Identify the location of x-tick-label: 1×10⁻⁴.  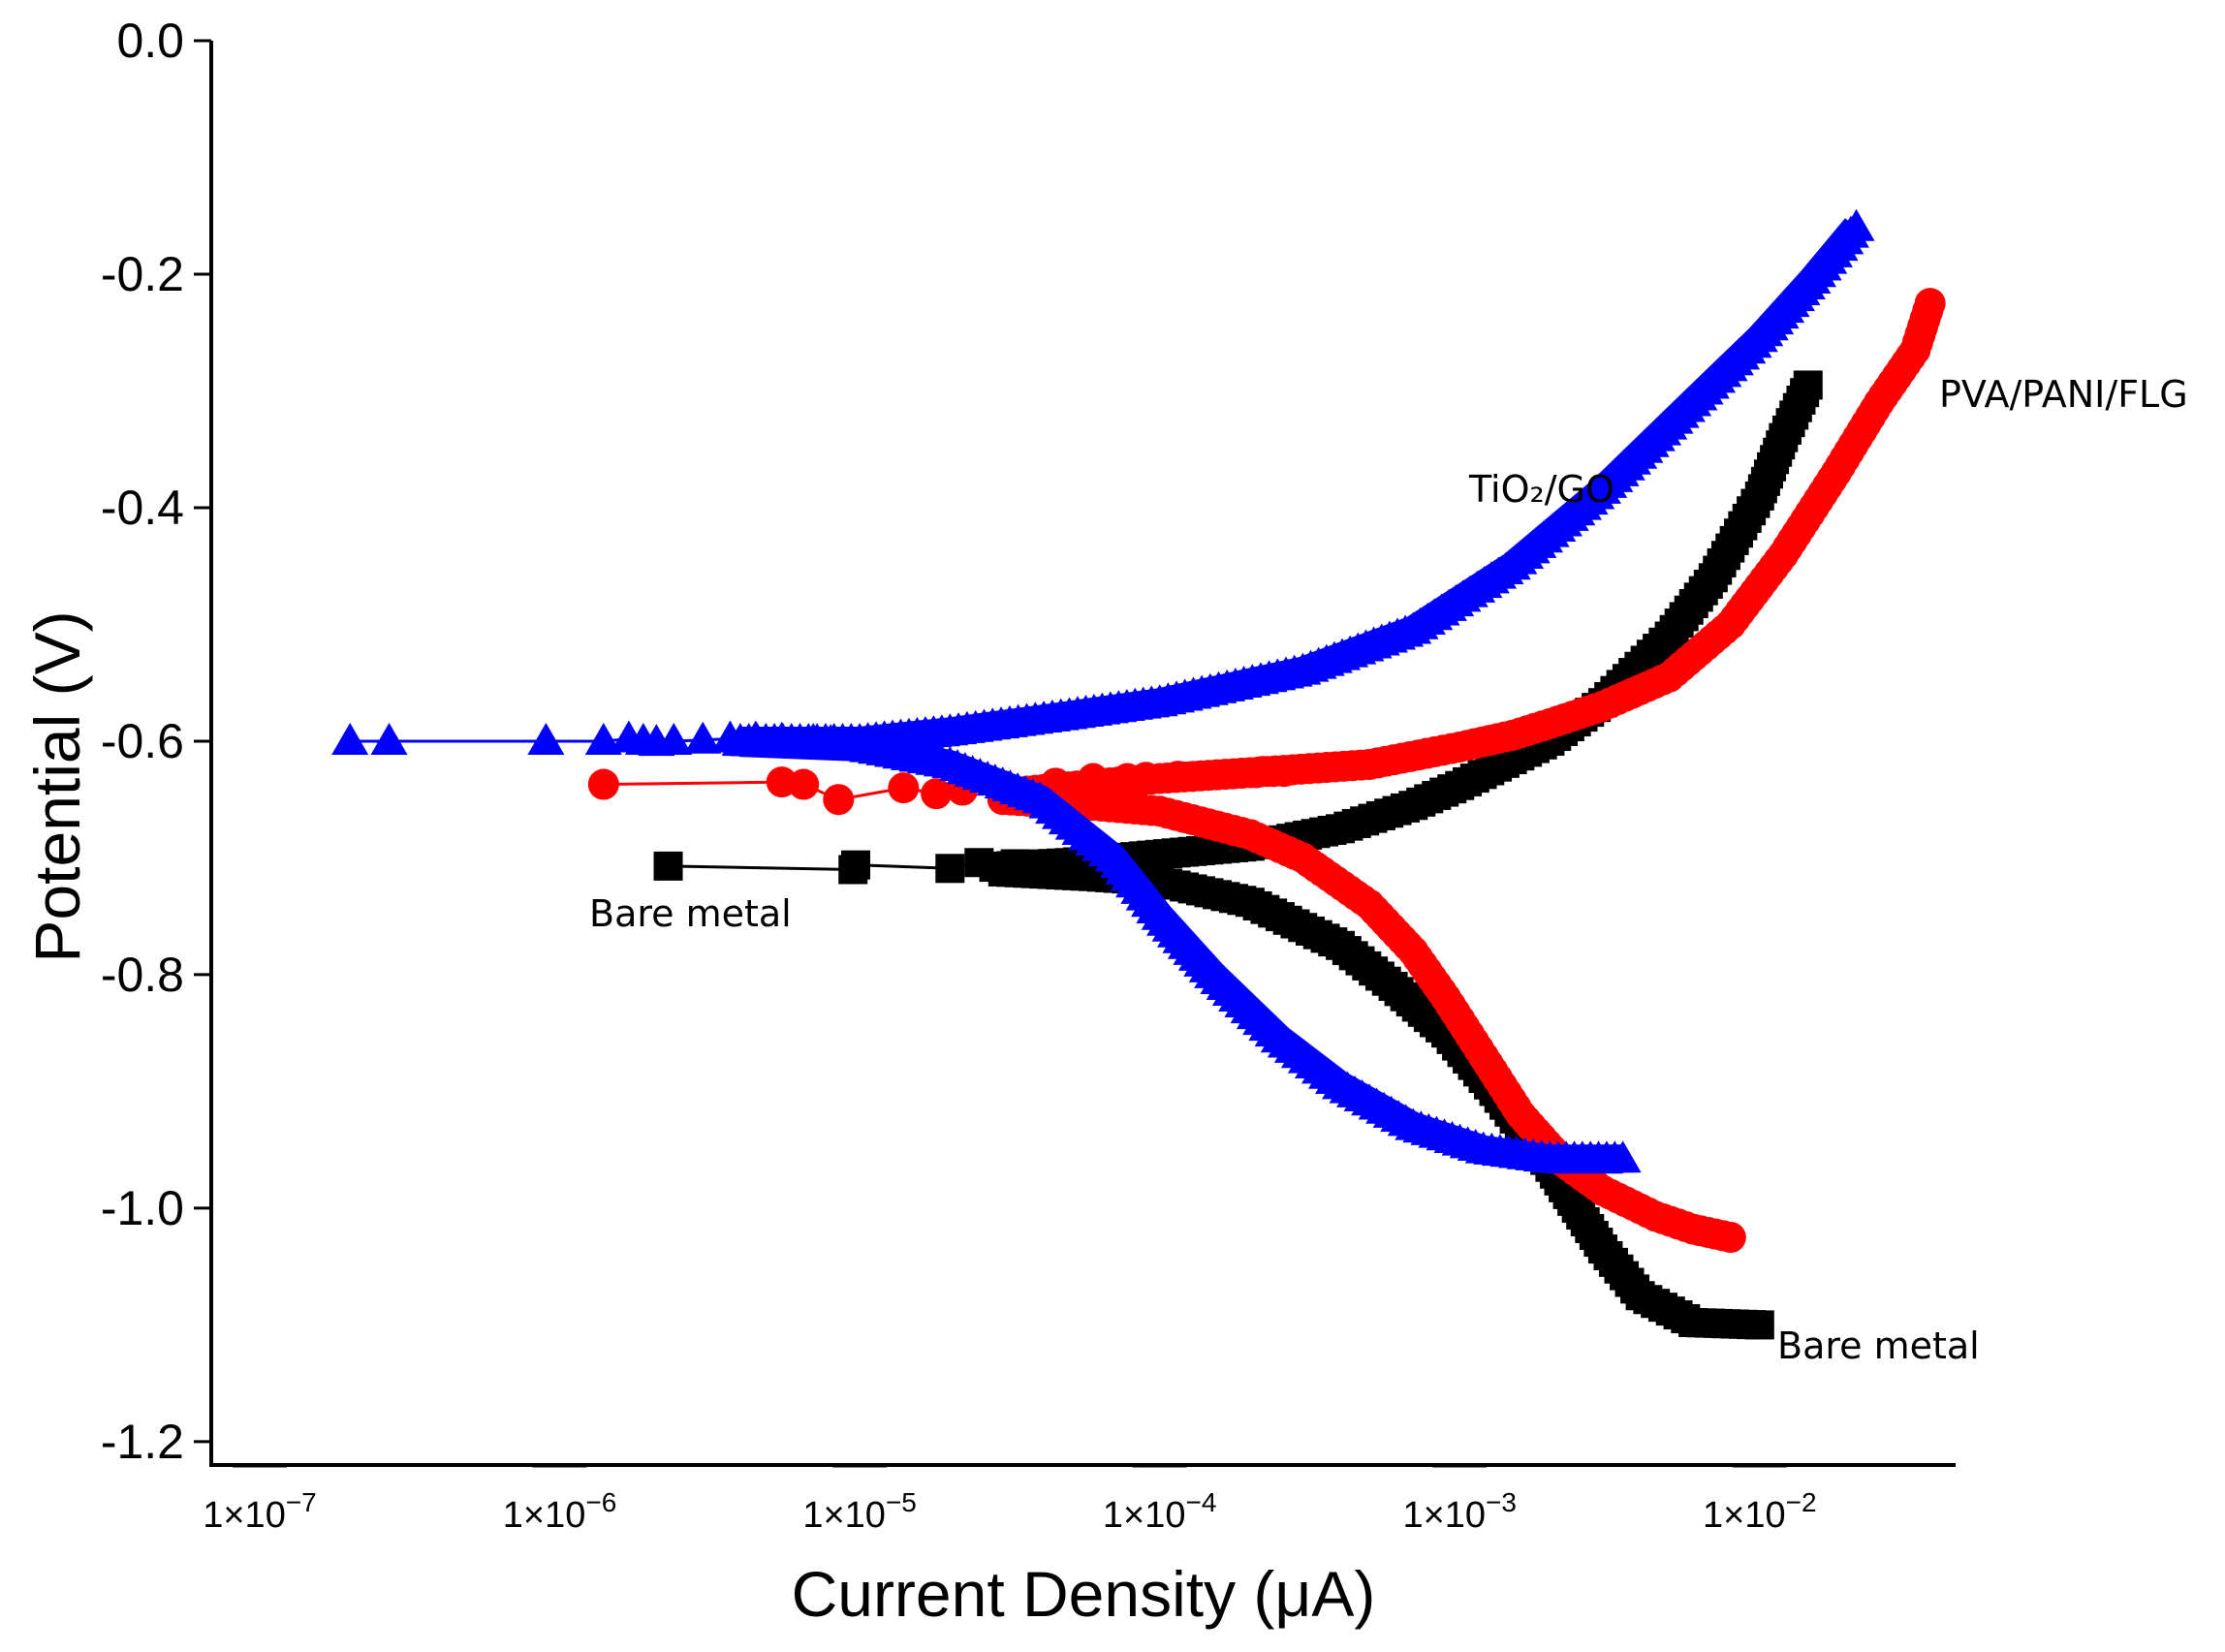
(1160, 1511).